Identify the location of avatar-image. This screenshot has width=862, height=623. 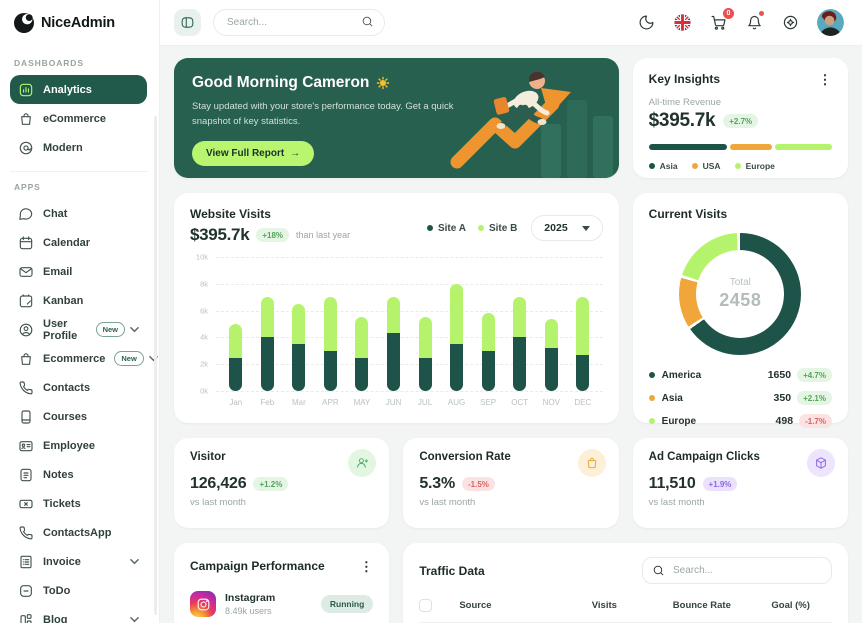
(830, 22).